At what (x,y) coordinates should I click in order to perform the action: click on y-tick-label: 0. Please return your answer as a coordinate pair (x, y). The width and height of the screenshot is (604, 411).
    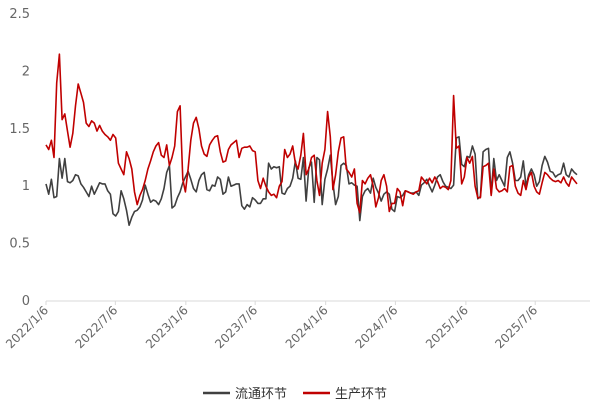
    Looking at the image, I should click on (26, 301).